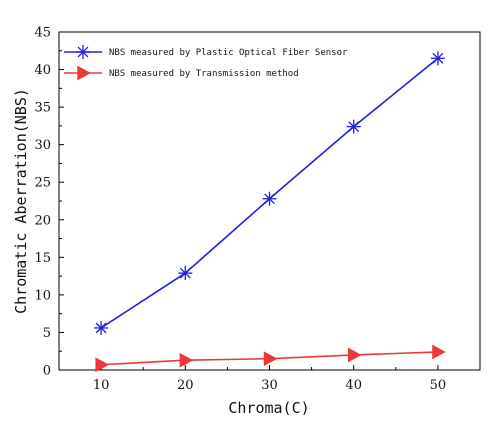 The image size is (504, 422). What do you see at coordinates (49, 202) in the screenshot?
I see `y-axis-ticks: 0 5 10 15 20 25 30 35 40 45` at bounding box center [49, 202].